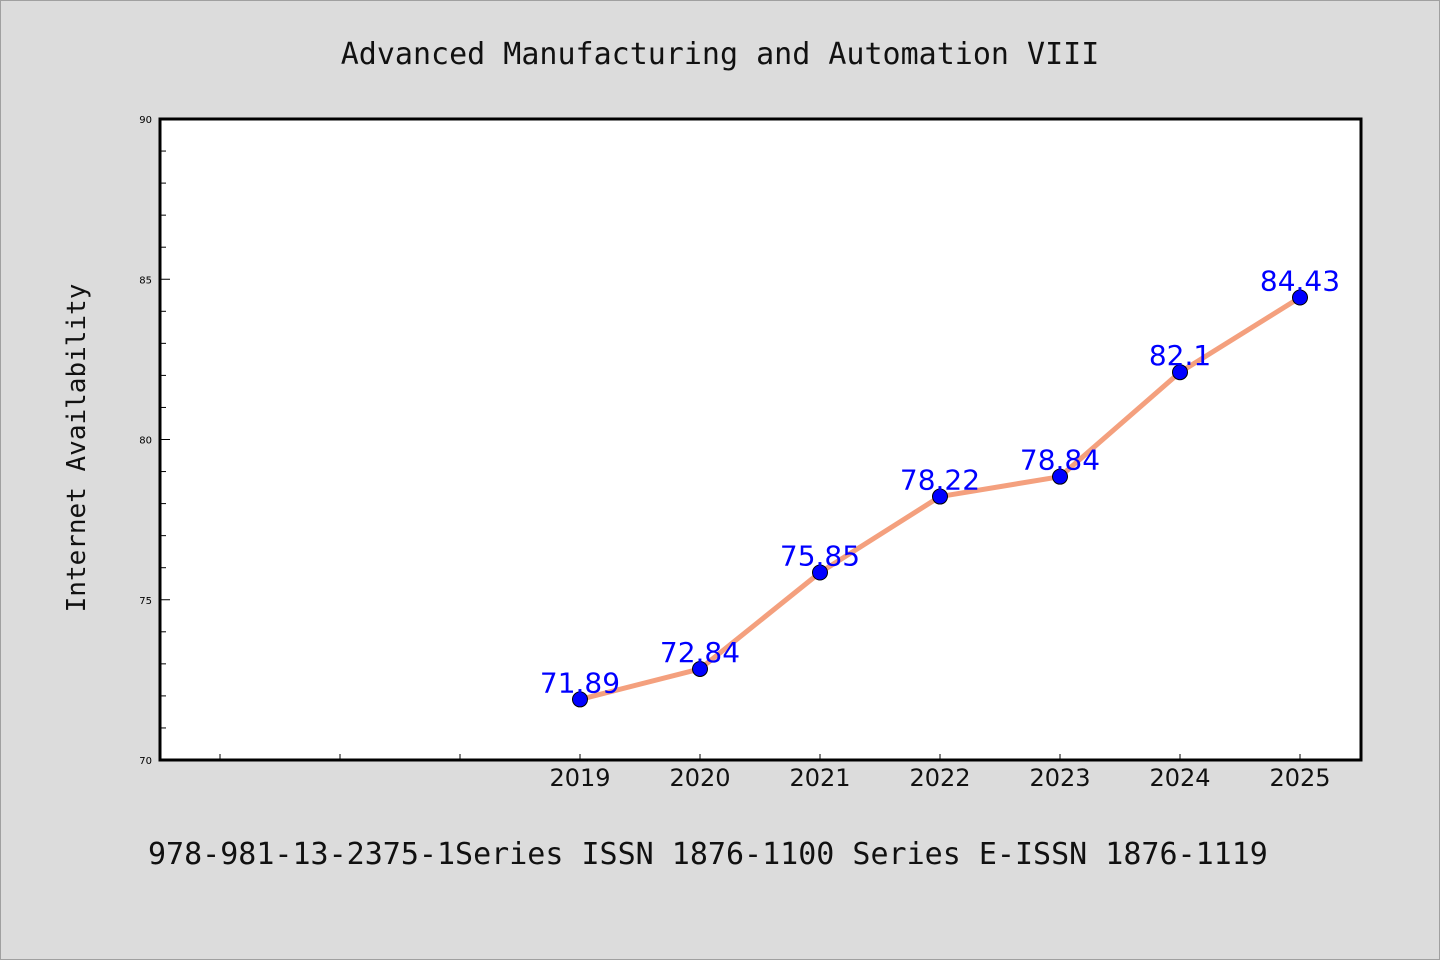 The image size is (1440, 960). I want to click on data-label: 82.1, so click(1180, 355).